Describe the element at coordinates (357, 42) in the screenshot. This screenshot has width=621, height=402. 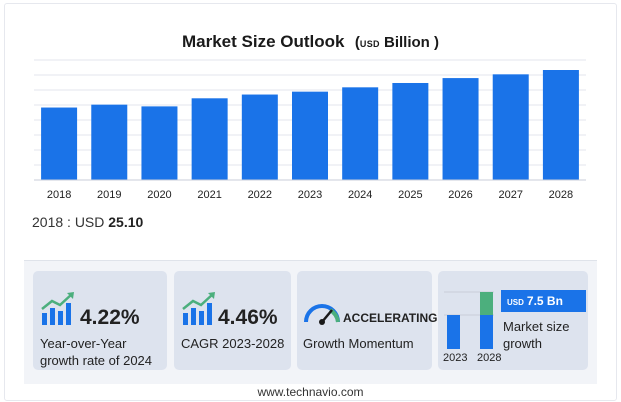
I see `unit-open-paren: (` at that location.